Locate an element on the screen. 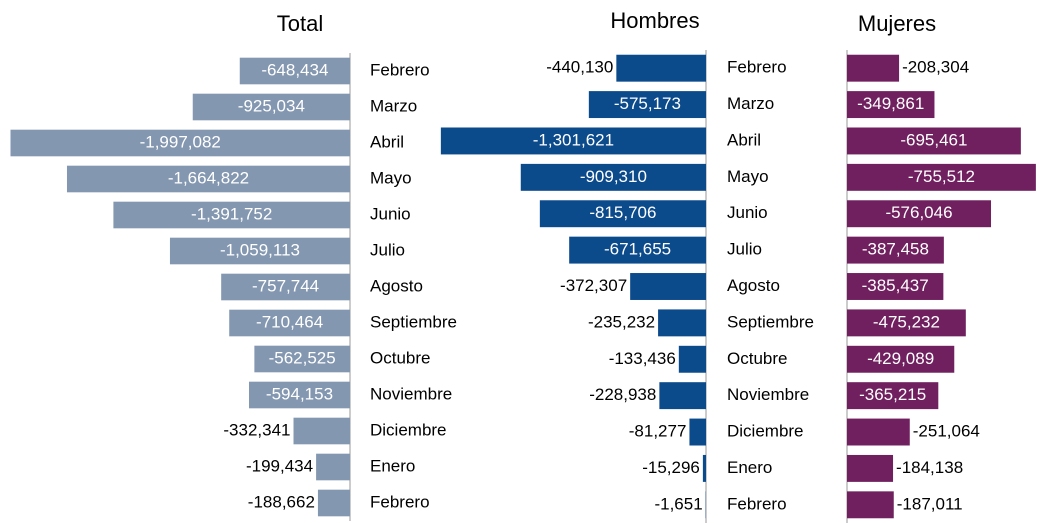  value-label: -440,130 is located at coordinates (579, 67).